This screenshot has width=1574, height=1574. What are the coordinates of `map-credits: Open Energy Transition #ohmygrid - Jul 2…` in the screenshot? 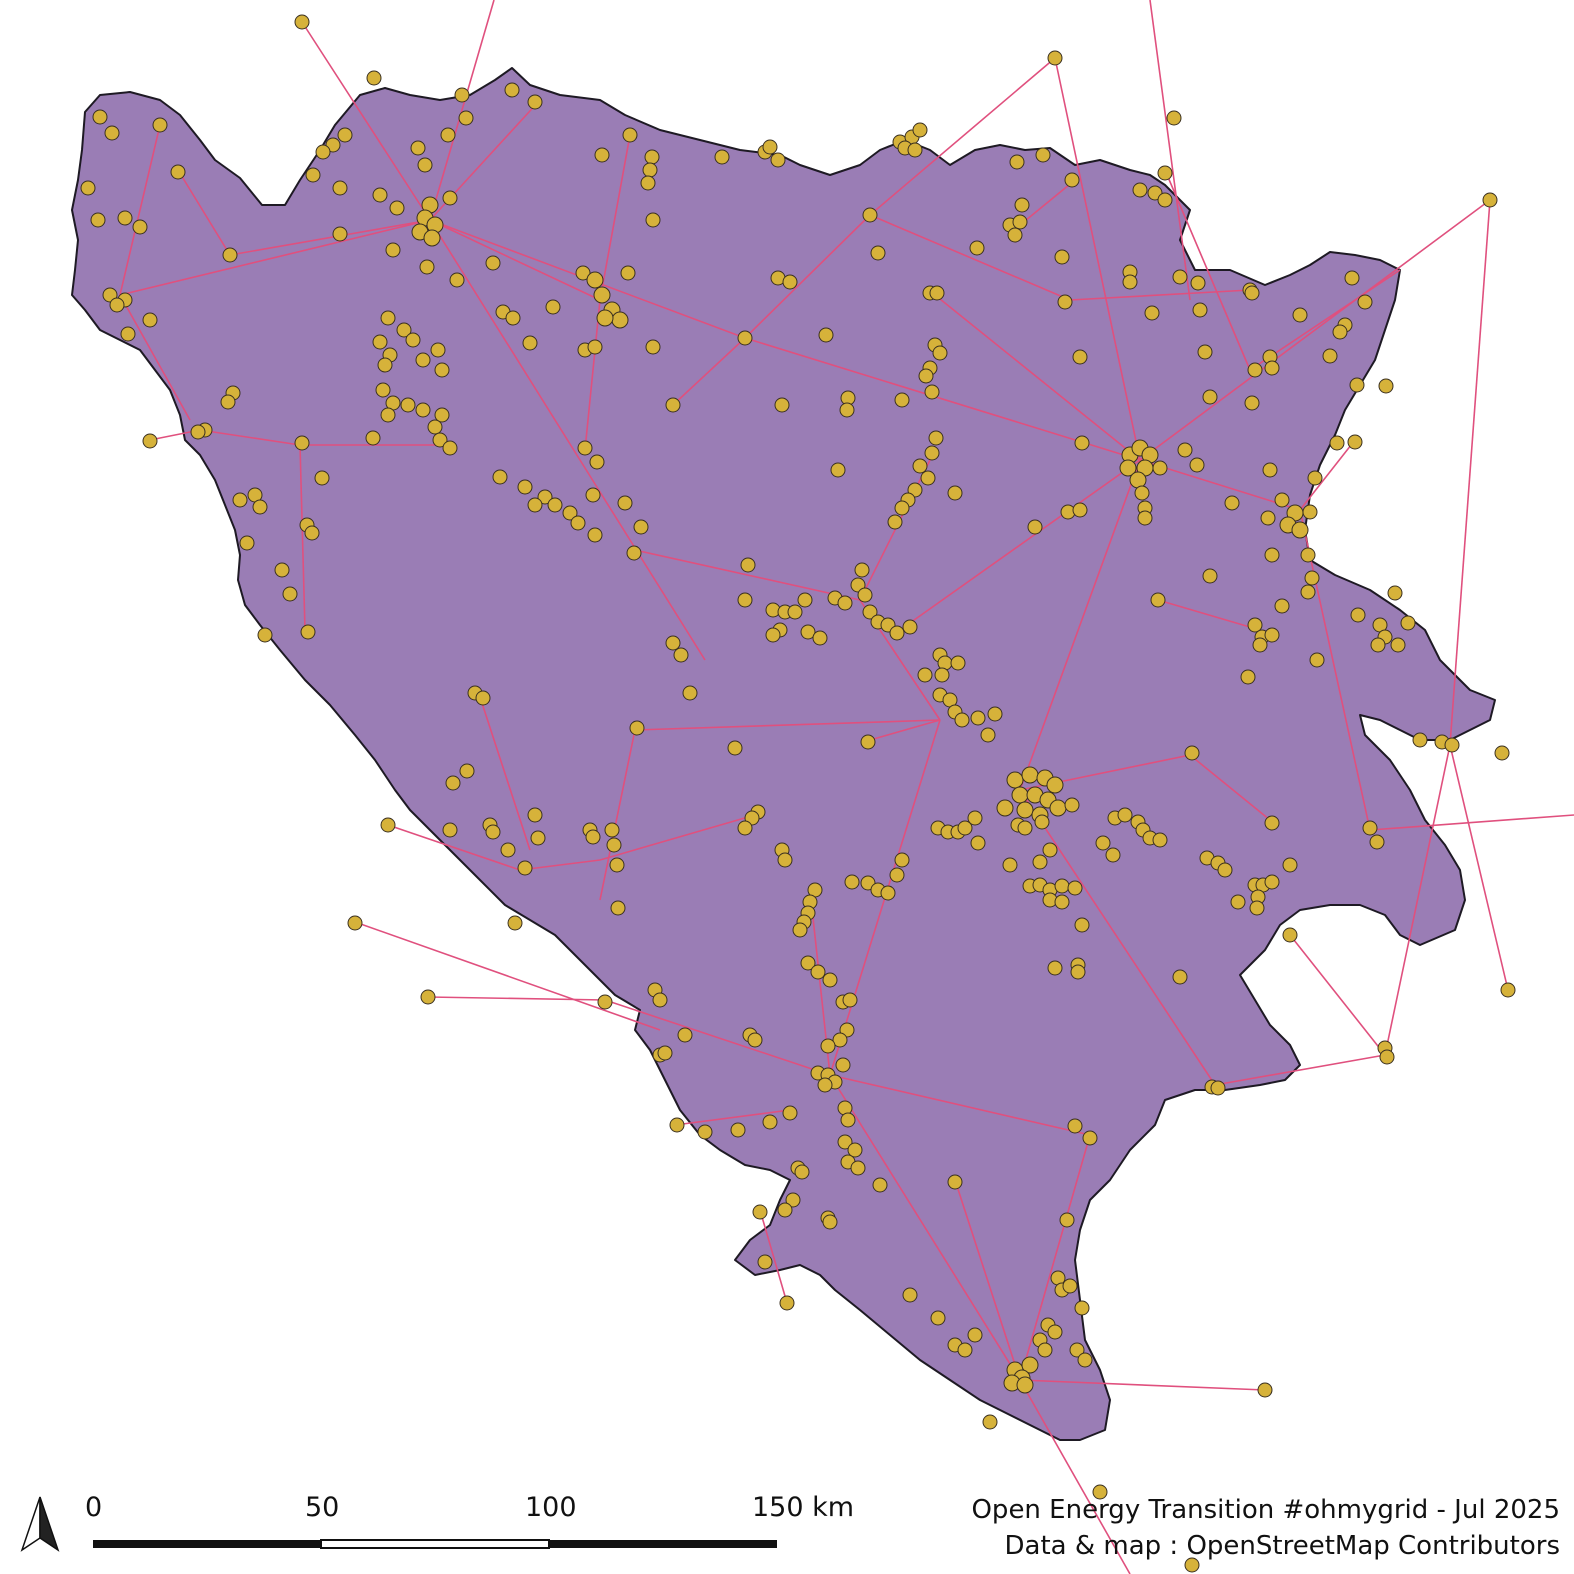 It's located at (1265, 1528).